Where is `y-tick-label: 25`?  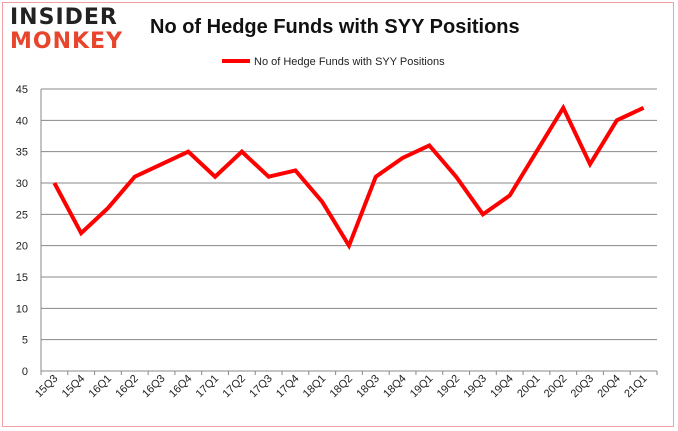
y-tick-label: 25 is located at coordinates (22, 215).